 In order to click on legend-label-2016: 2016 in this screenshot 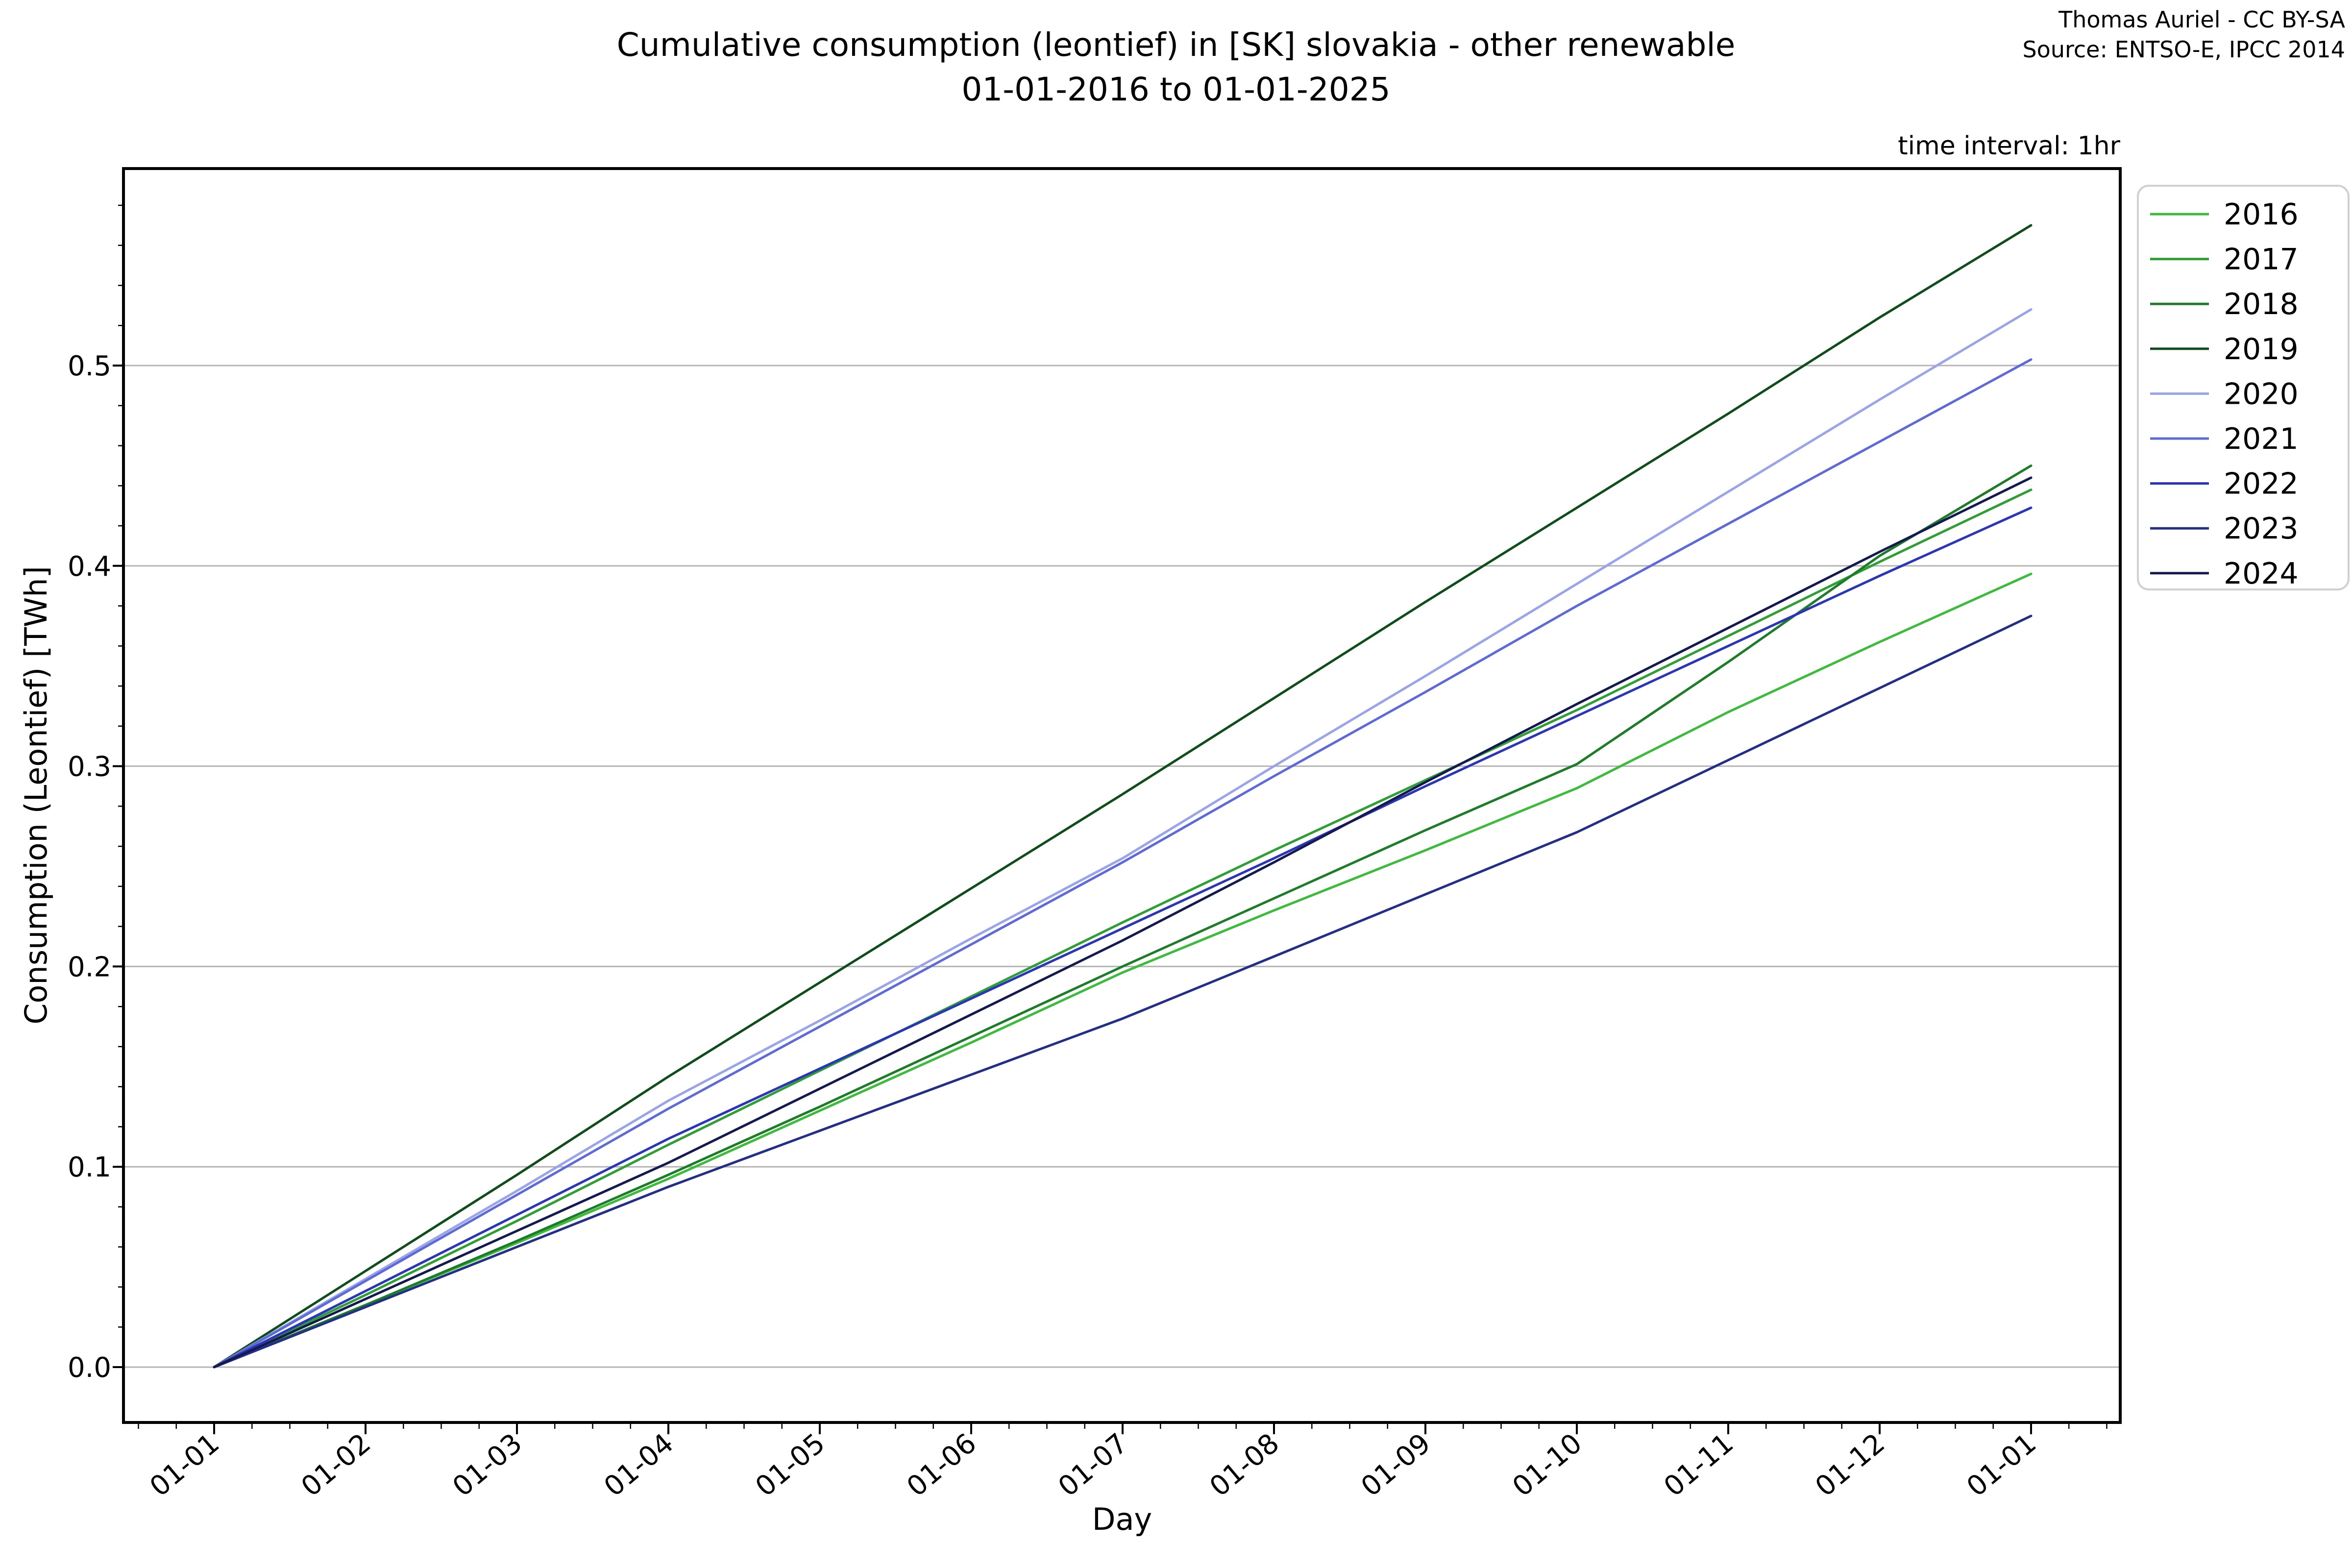, I will do `click(2261, 214)`.